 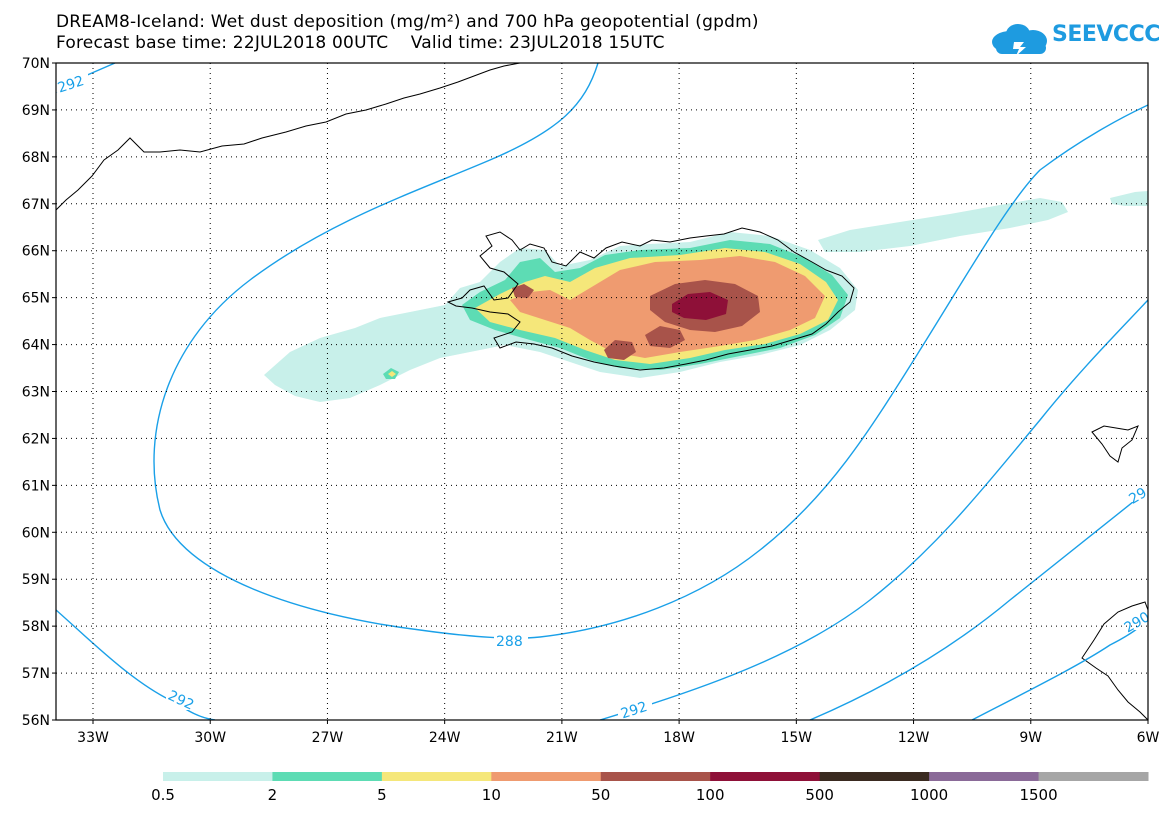 I want to click on deposition-band-5-west, so click(x=392, y=374).